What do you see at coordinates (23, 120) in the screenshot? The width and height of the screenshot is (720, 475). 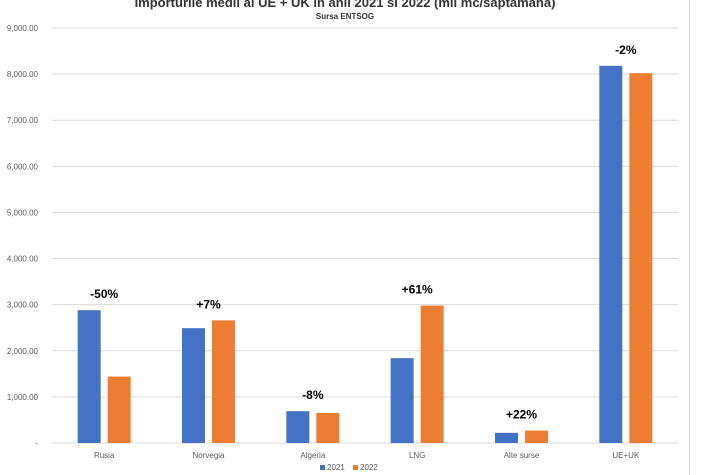 I see `y-tick-label: 7,000.00` at bounding box center [23, 120].